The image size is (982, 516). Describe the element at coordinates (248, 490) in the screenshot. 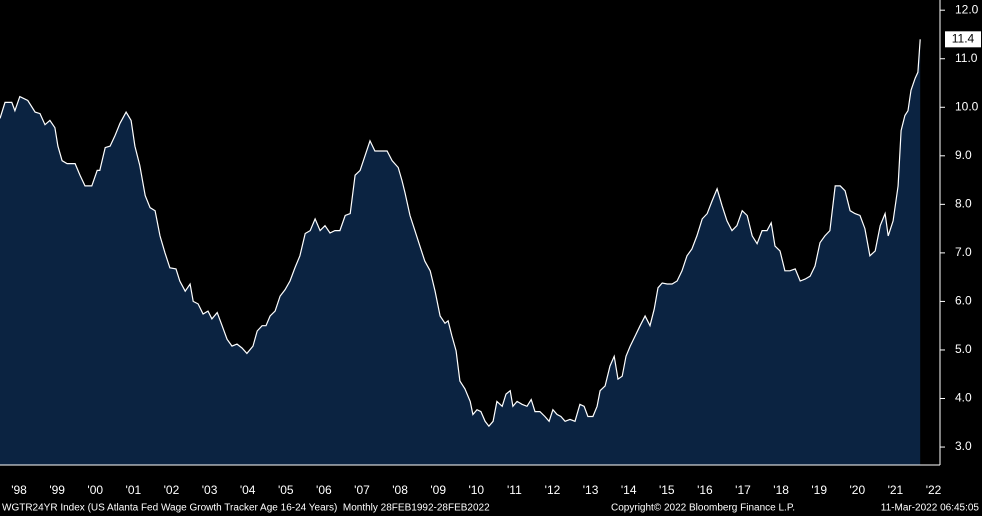

I see `x-tick-label: '04` at that location.